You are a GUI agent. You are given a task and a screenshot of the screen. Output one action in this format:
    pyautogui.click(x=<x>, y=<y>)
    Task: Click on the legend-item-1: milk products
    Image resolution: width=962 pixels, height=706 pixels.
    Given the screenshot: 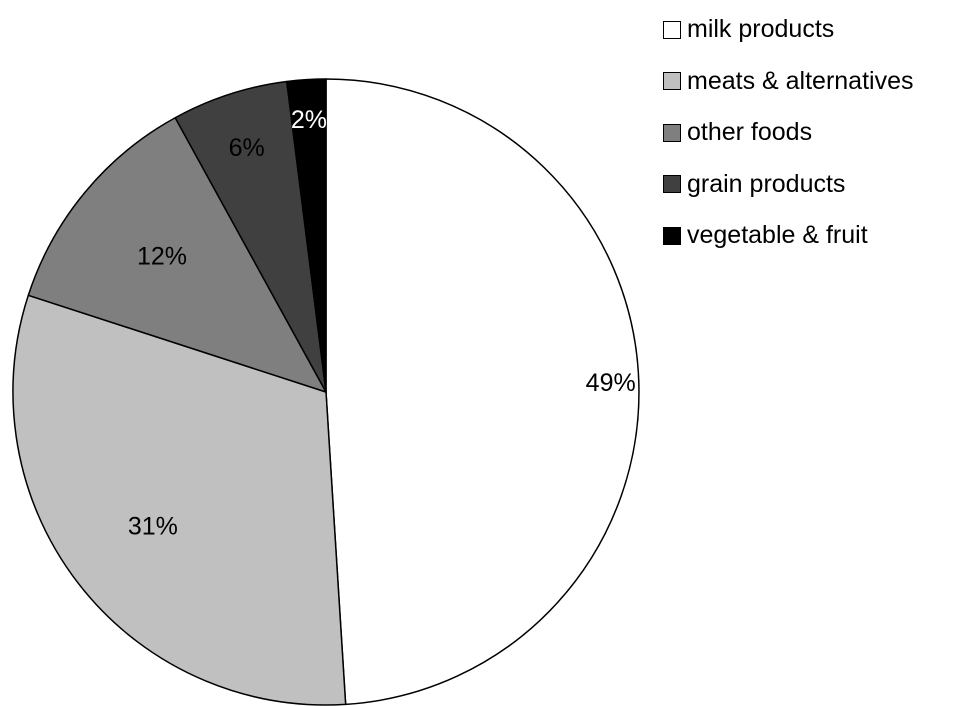 What is the action you would take?
    pyautogui.click(x=788, y=30)
    